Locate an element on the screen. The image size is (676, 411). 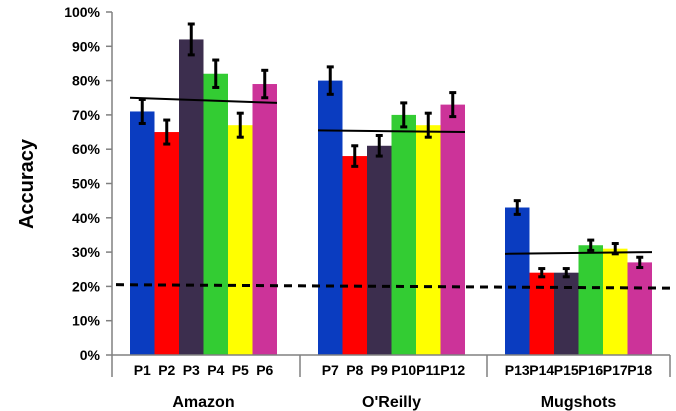
y-tick-label: 80% is located at coordinates (86, 81).